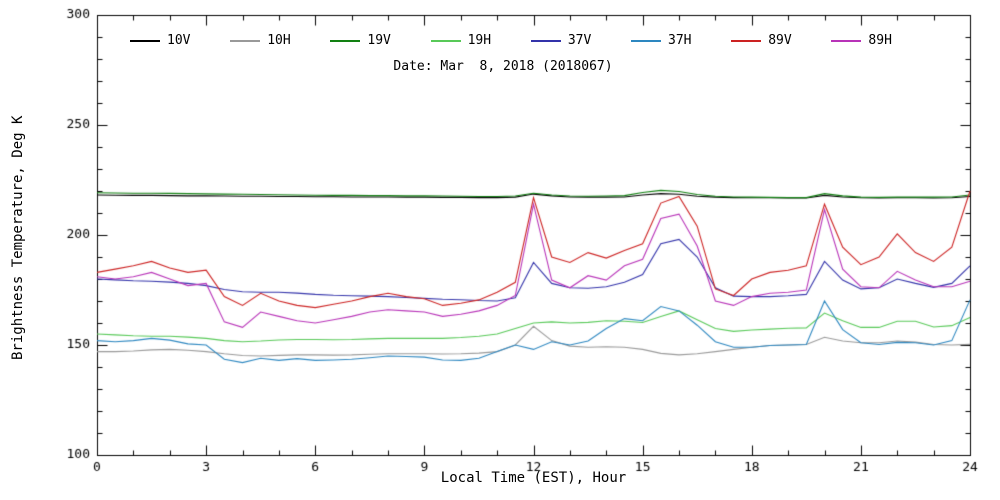  Describe the element at coordinates (880, 40) in the screenshot. I see `legend-label: 89H` at that location.